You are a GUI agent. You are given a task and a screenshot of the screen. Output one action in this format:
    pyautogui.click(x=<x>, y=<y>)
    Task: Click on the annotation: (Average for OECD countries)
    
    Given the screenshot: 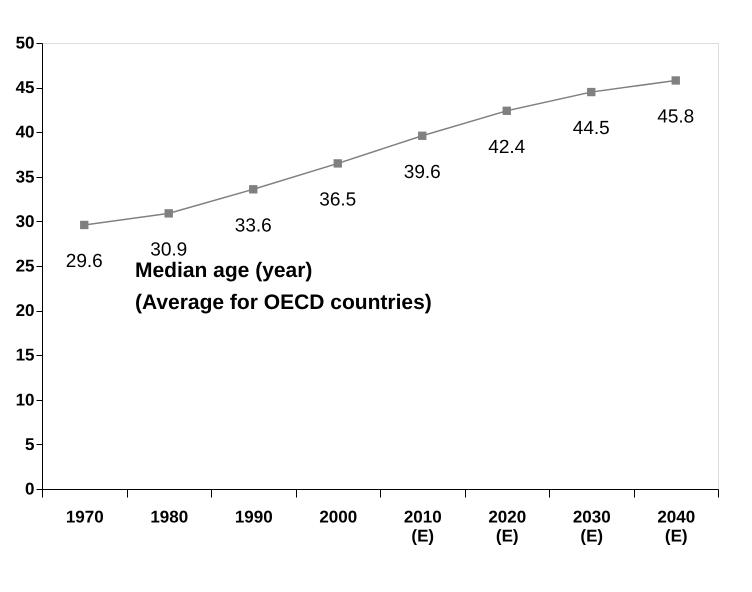 What is the action you would take?
    pyautogui.click(x=283, y=302)
    